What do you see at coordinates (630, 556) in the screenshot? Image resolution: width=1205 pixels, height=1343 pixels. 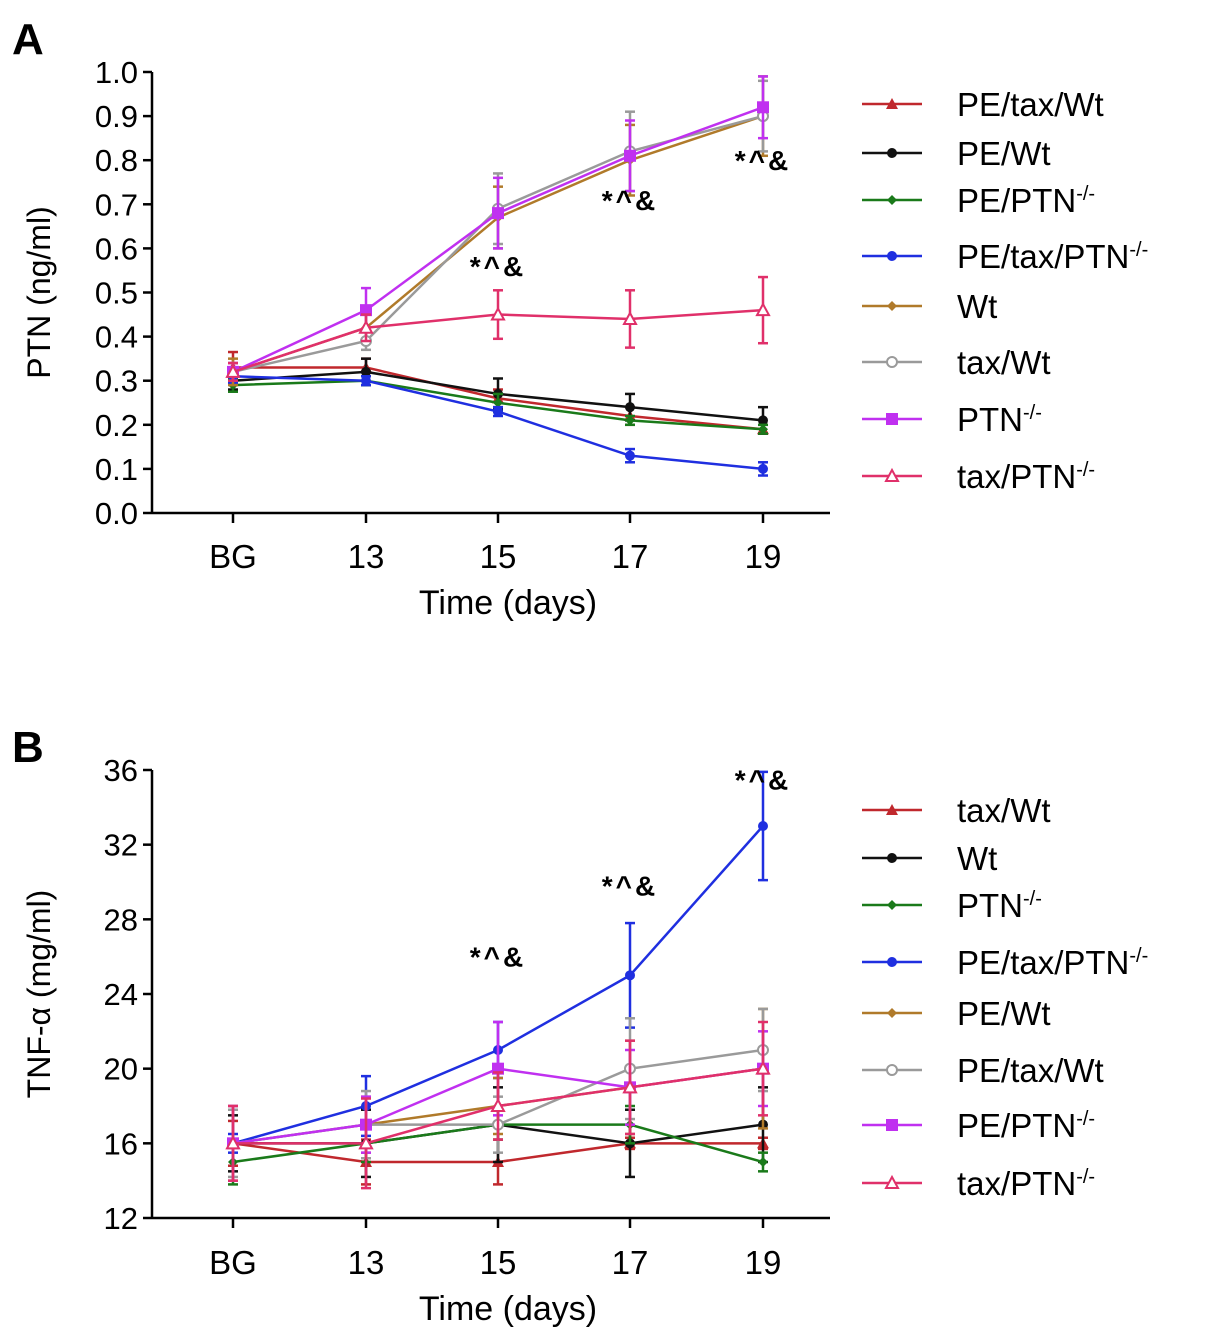 I see `x-tick-label: 17` at bounding box center [630, 556].